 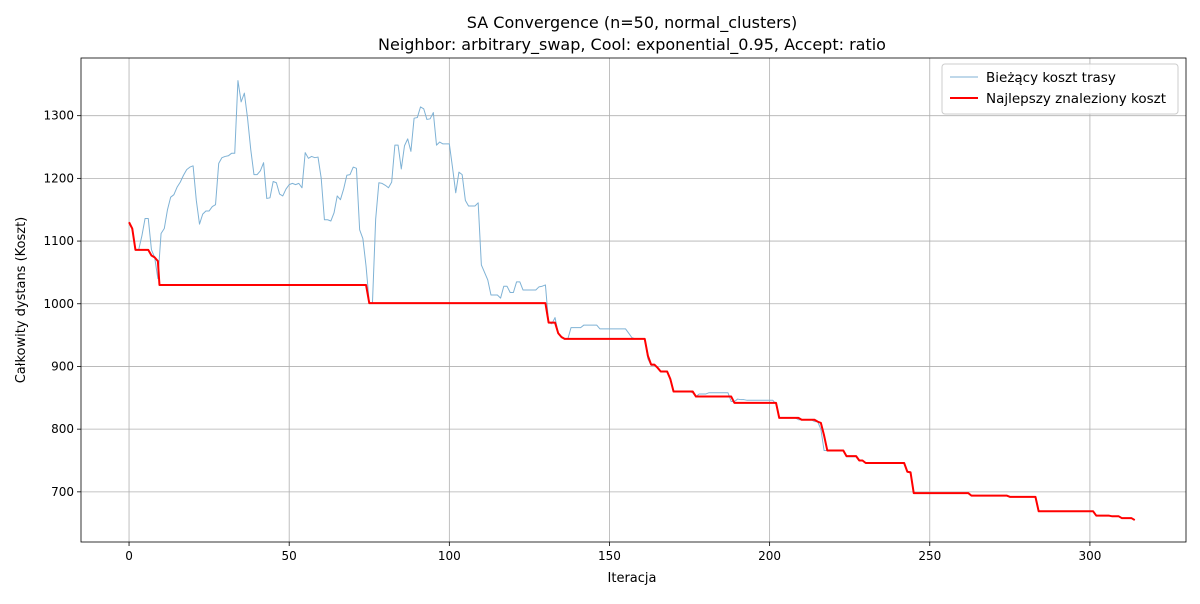 I want to click on x-tick-label: 100, so click(x=449, y=556).